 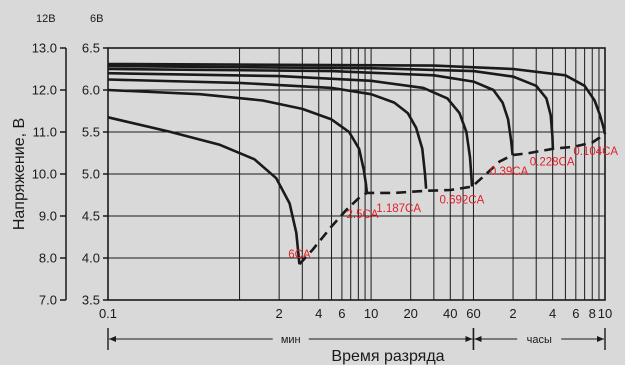 I want to click on y-tick-label-12v: 13.0, so click(x=44, y=48).